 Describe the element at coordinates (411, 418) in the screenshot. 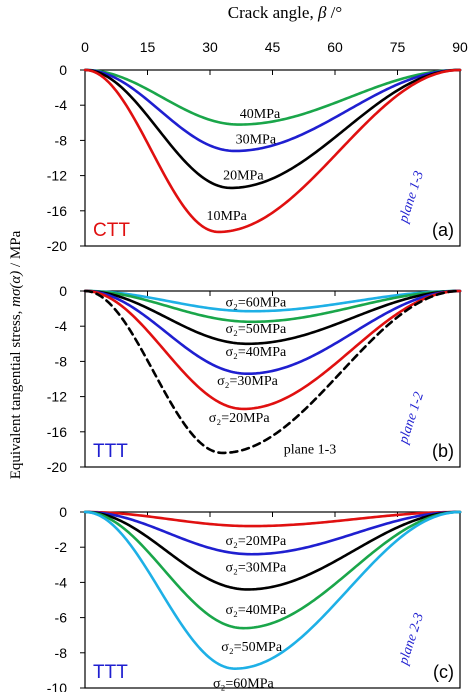

I see `plane-label: plane 1-2` at that location.